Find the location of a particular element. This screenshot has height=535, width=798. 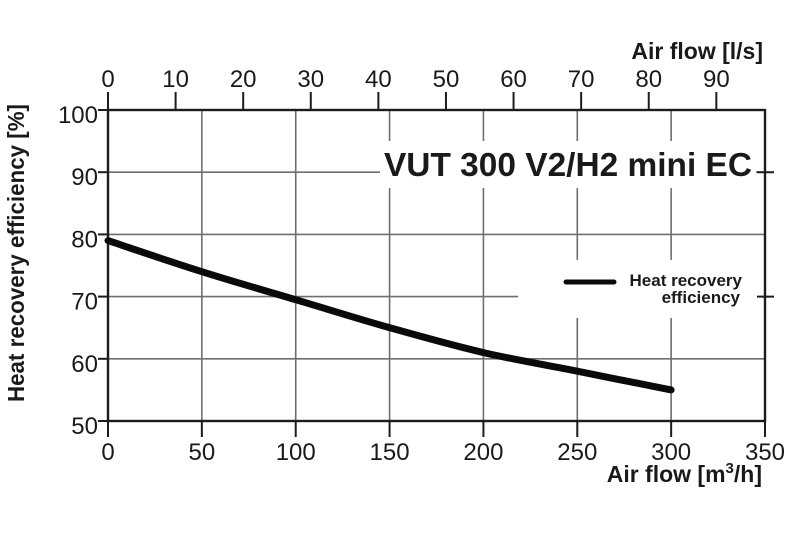

legend-label-line1: Heat recovery is located at coordinates (686, 280).